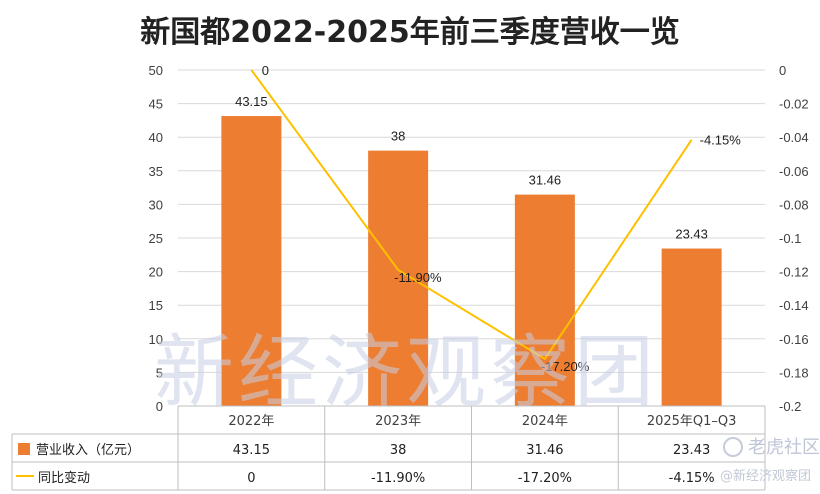  What do you see at coordinates (156, 104) in the screenshot?
I see `left-tick-label: 45` at bounding box center [156, 104].